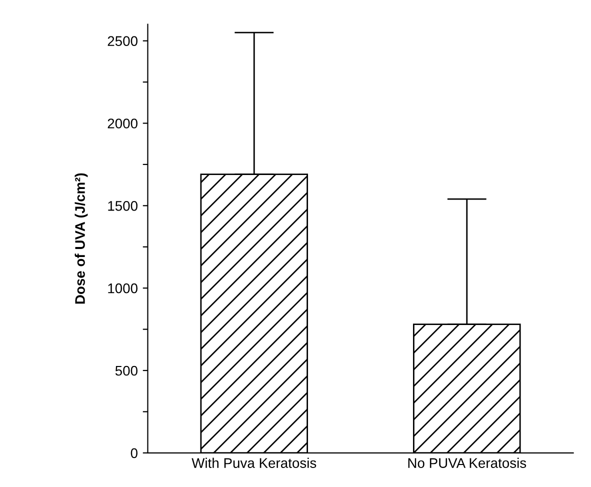 This screenshot has width=591, height=487. I want to click on y-tick-label: 2500, so click(123, 41).